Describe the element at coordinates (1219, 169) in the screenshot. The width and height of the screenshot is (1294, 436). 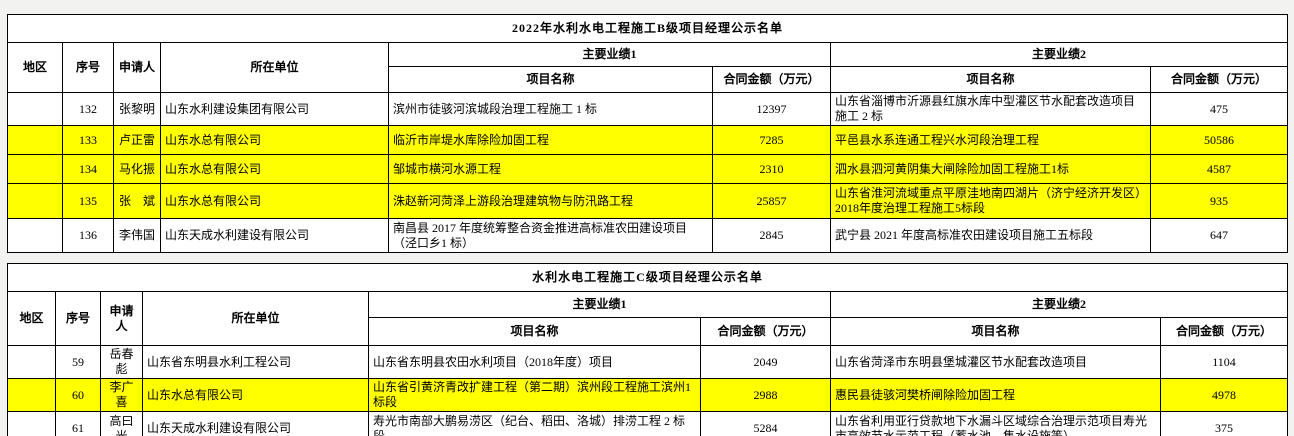
I see `cell-amount2: 4587` at that location.